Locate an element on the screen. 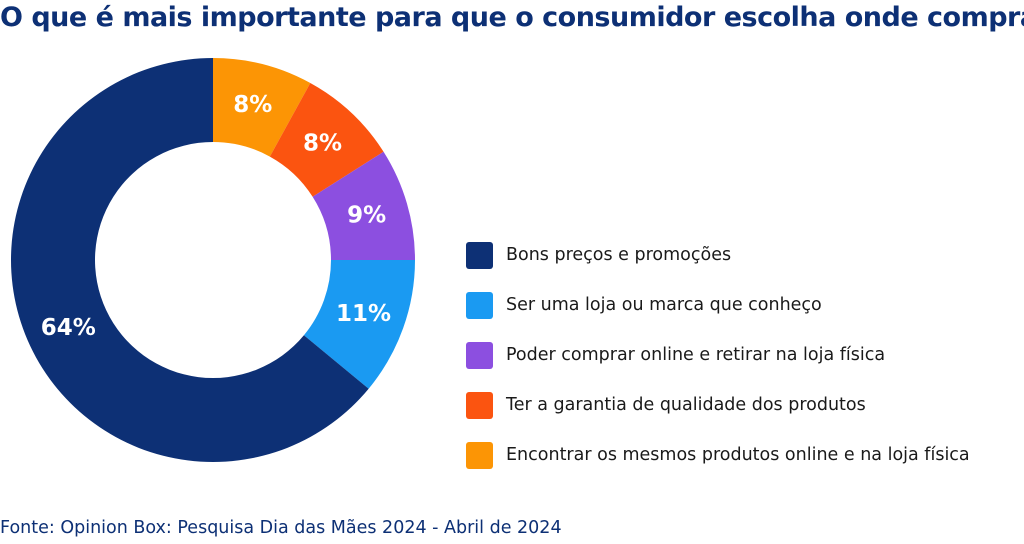 The width and height of the screenshot is (1024, 544). legend-item: Ter a garantia de qualidade dos produtos is located at coordinates (718, 405).